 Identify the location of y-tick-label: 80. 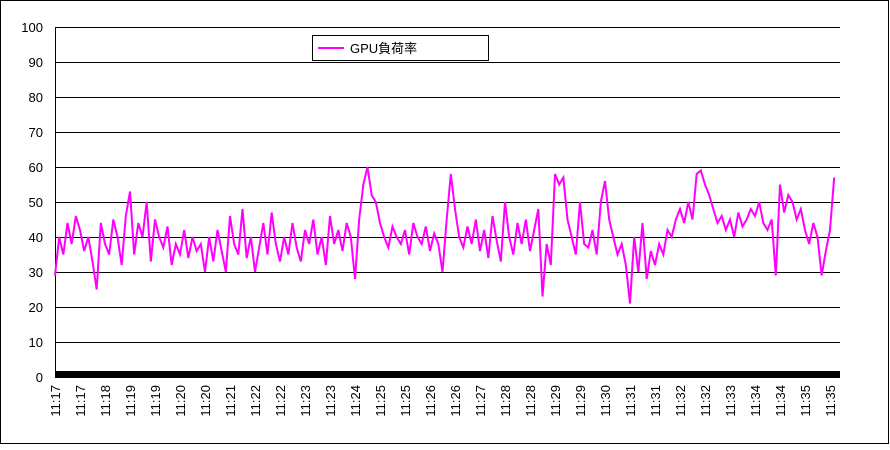
(36, 97).